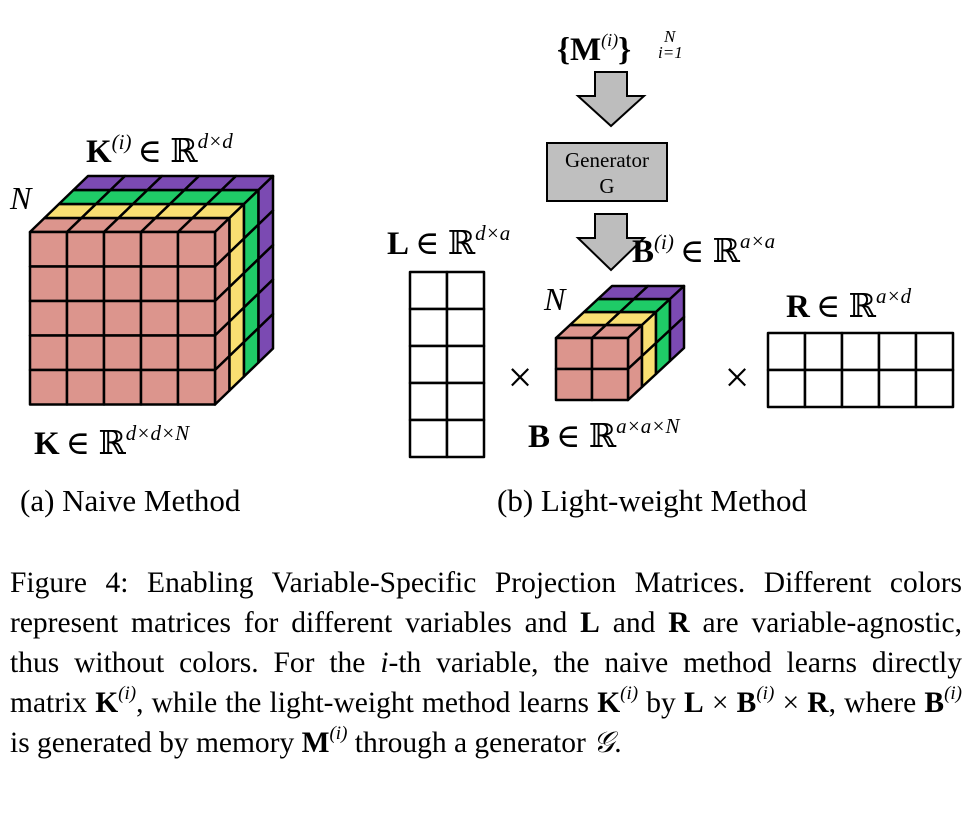 Image resolution: width=972 pixels, height=815 pixels. What do you see at coordinates (604, 434) in the screenshot?
I see `B-tensor-shape-label: B ∈ ℝa×a×N` at bounding box center [604, 434].